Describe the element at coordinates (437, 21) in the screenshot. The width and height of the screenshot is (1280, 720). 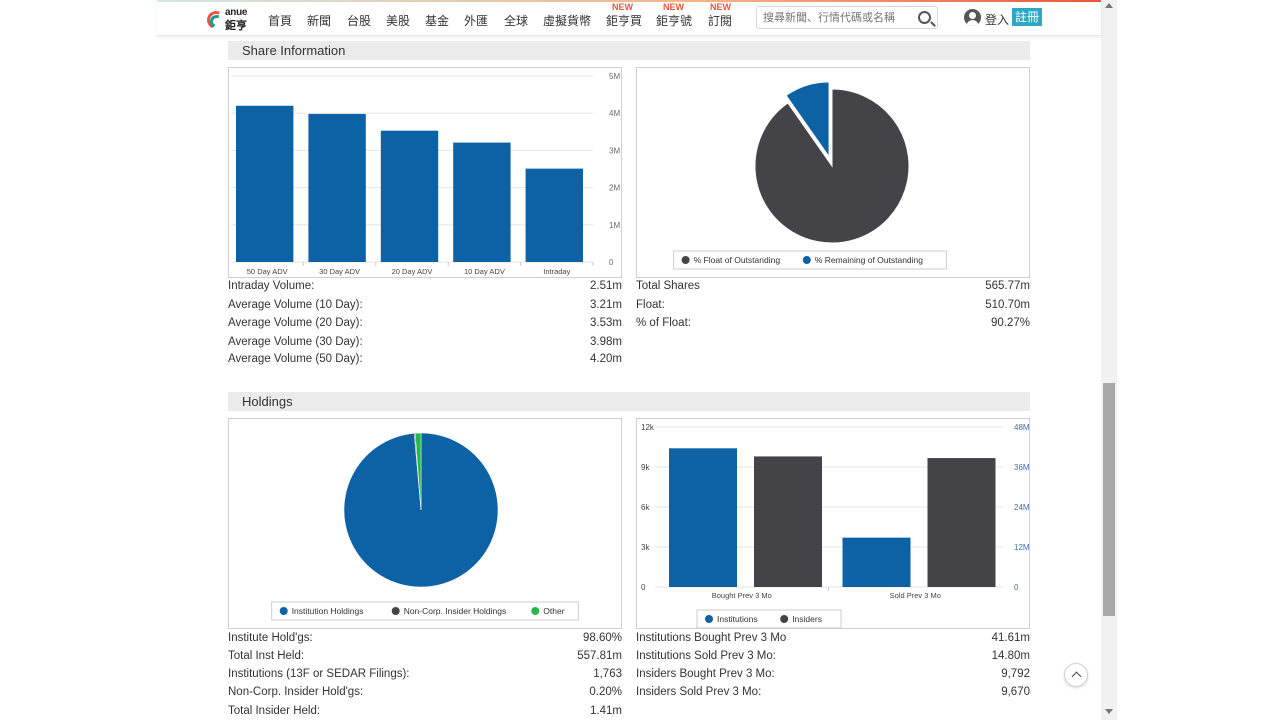
I see `nav-fund: 基金` at that location.